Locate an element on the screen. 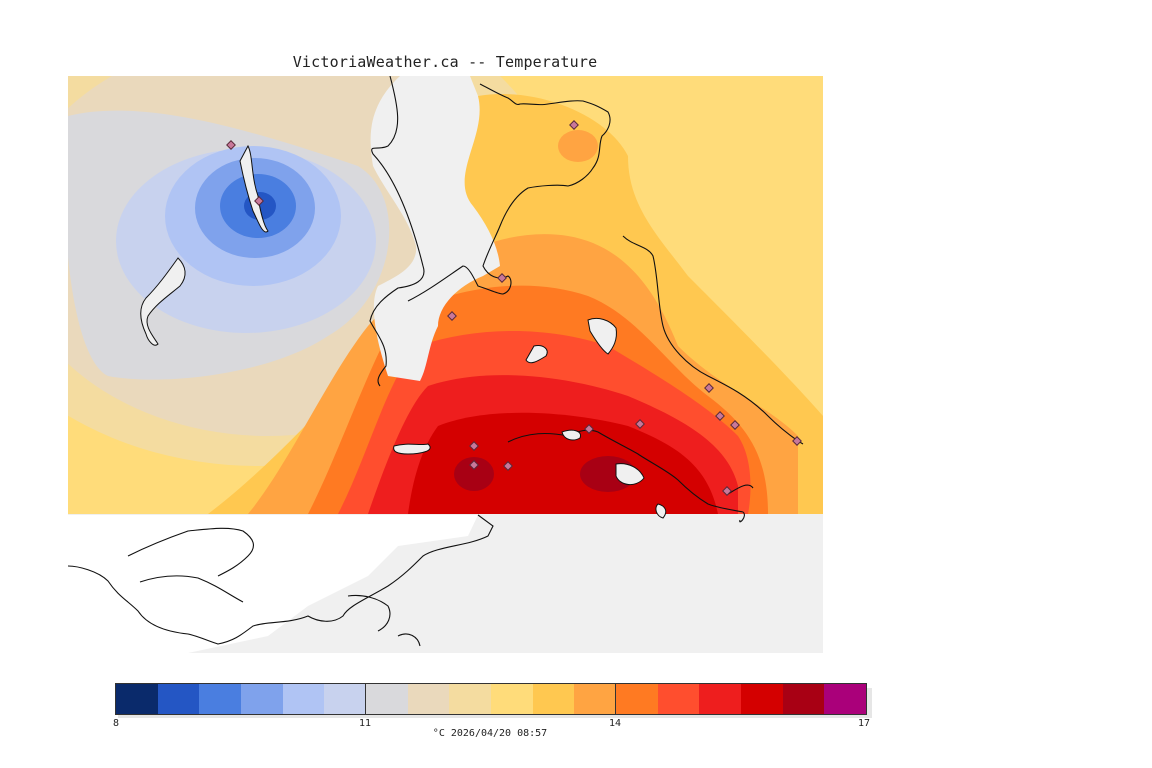 The width and height of the screenshot is (1152, 768). temperature-colorbar is located at coordinates (491, 699).